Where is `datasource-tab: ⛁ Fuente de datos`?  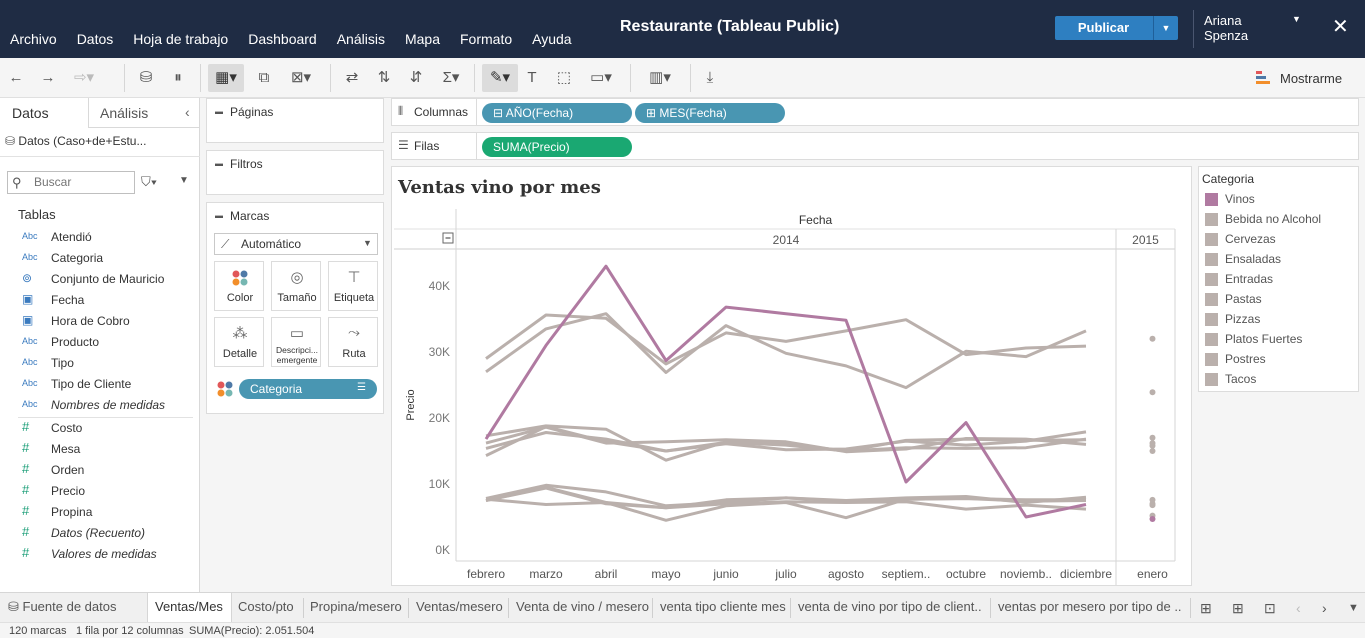
datasource-tab: ⛁ Fuente de datos is located at coordinates (75, 608).